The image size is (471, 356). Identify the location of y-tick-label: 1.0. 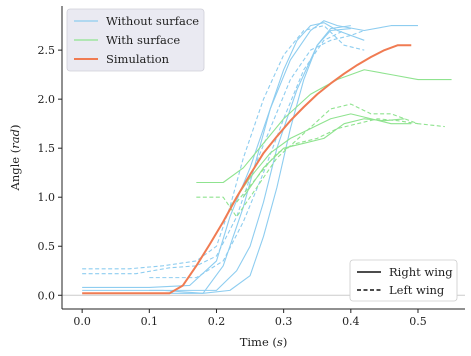
(47, 197).